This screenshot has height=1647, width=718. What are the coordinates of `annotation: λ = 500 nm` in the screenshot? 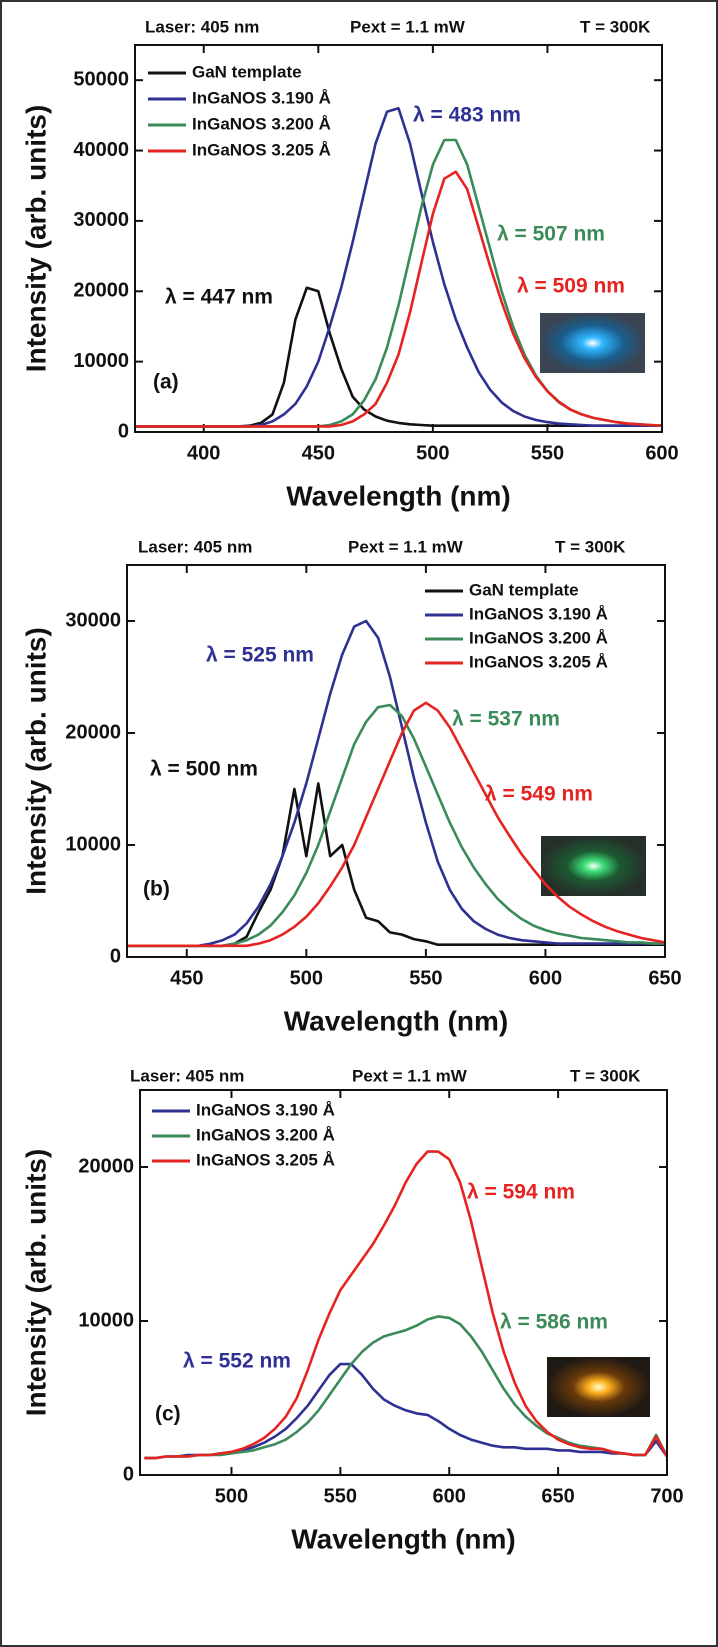 It's located at (204, 769).